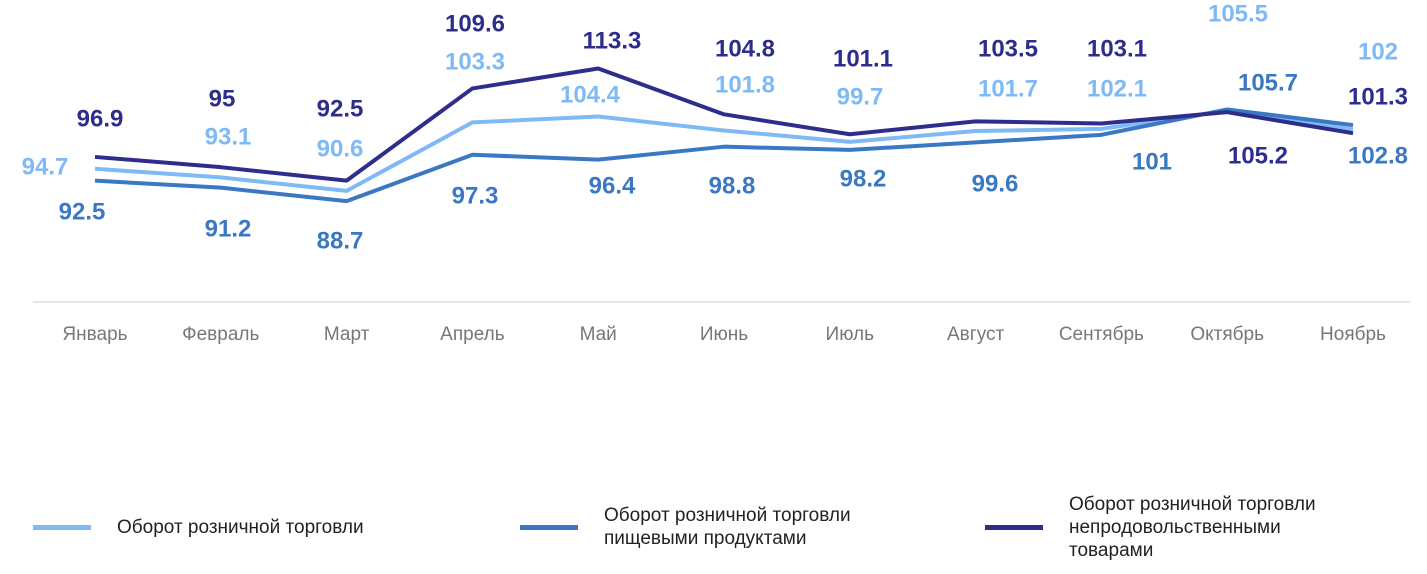  I want to click on data-label: 105.2, so click(1258, 155).